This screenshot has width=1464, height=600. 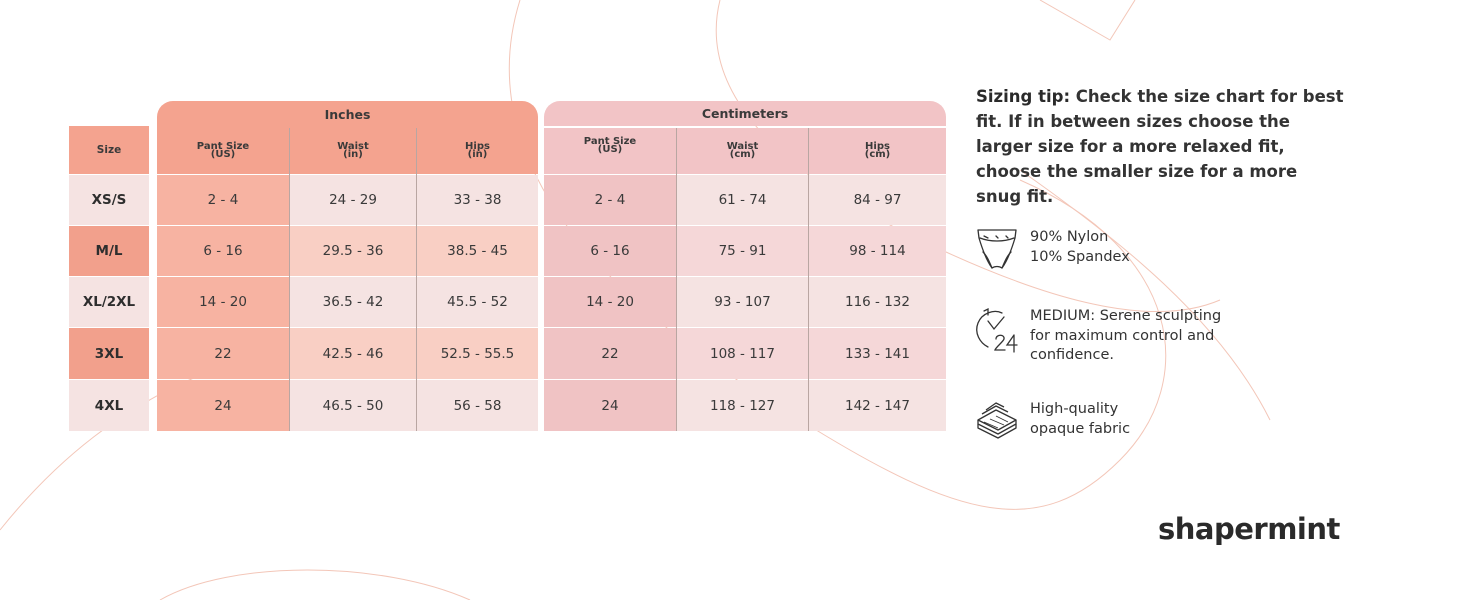 What do you see at coordinates (1023, 96) in the screenshot?
I see `sizing-tip-lead: Sizing tip:` at bounding box center [1023, 96].